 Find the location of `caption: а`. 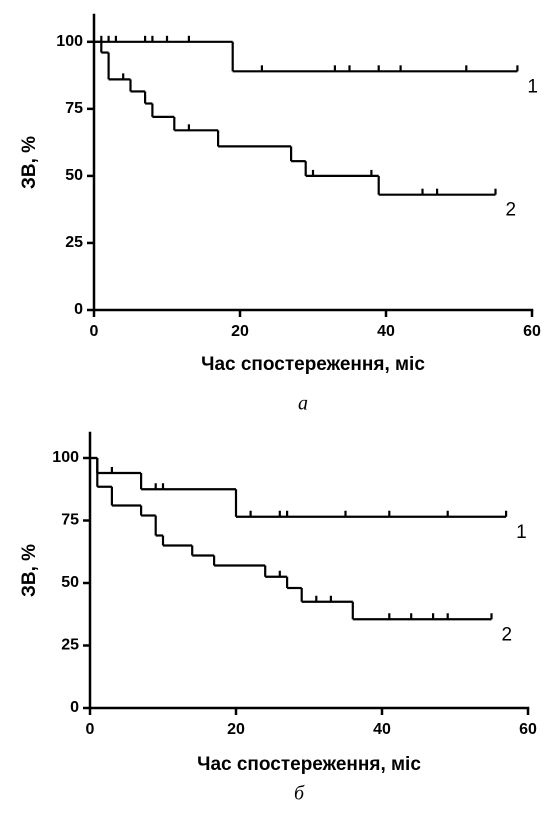

caption: а is located at coordinates (303, 404).